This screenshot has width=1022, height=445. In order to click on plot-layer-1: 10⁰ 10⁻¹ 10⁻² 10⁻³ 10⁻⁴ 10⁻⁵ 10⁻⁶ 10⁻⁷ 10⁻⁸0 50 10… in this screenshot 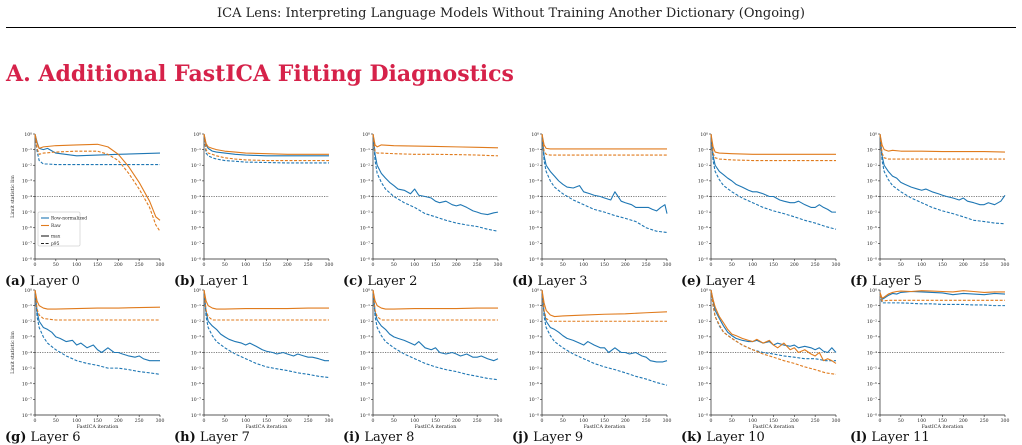, I will do `click(262, 200)`.